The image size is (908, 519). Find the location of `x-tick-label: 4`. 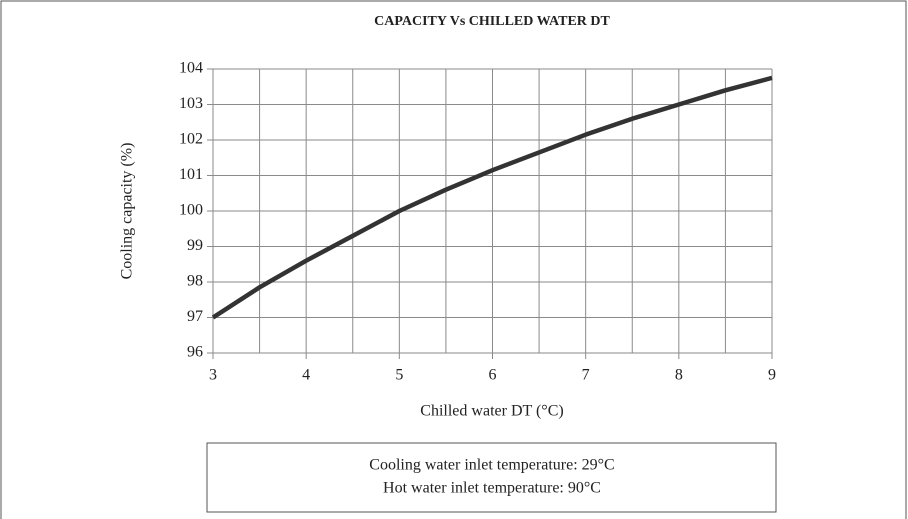

x-tick-label: 4 is located at coordinates (306, 375).